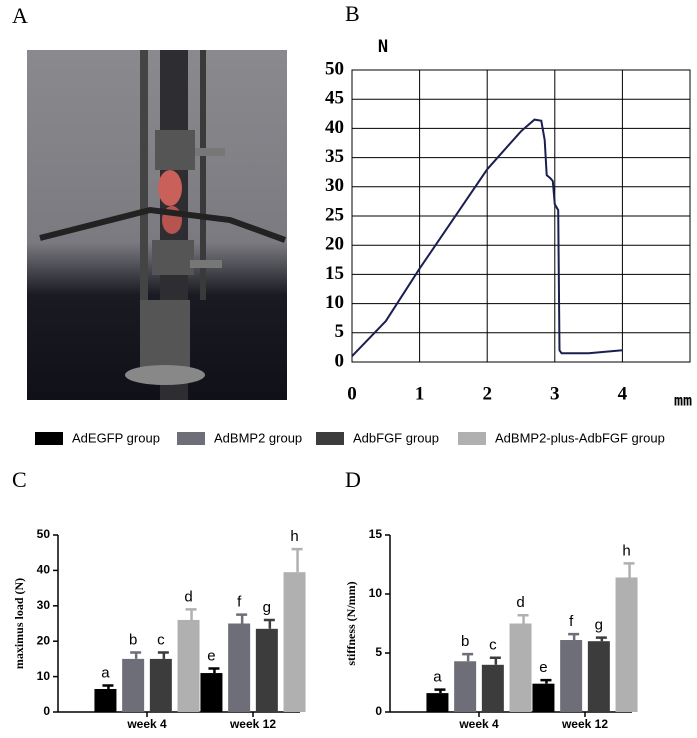 Image resolution: width=697 pixels, height=738 pixels. What do you see at coordinates (334, 214) in the screenshot?
I see `y-tick-label: 25` at bounding box center [334, 214].